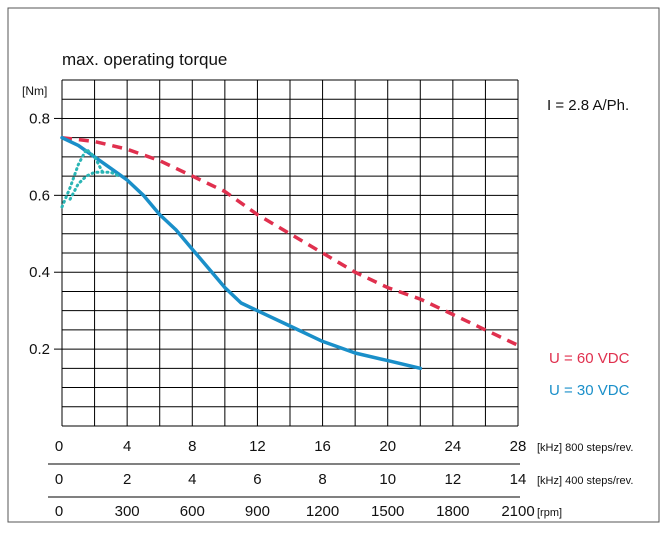 The width and height of the screenshot is (667, 535). Describe the element at coordinates (322, 511) in the screenshot. I see `x-tick-label: 1200` at that location.